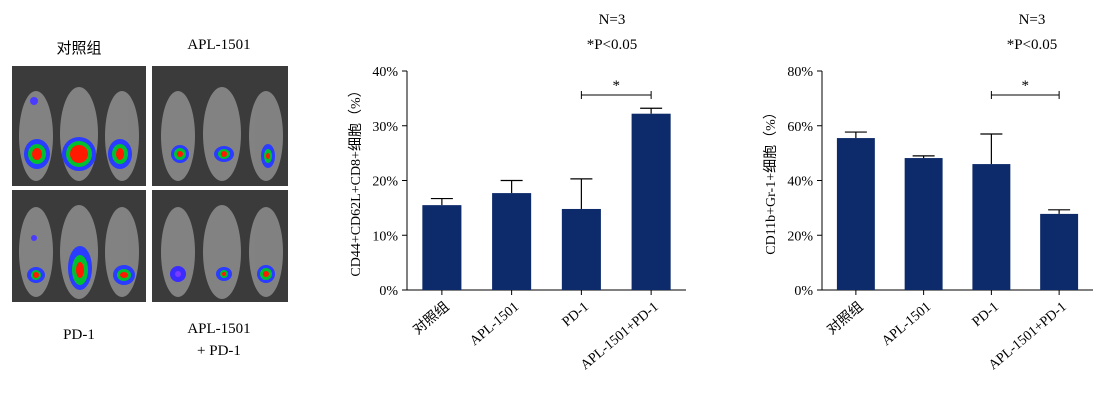 The height and width of the screenshot is (398, 1097). What do you see at coordinates (220, 126) in the screenshot?
I see `image-apl-mice` at bounding box center [220, 126].